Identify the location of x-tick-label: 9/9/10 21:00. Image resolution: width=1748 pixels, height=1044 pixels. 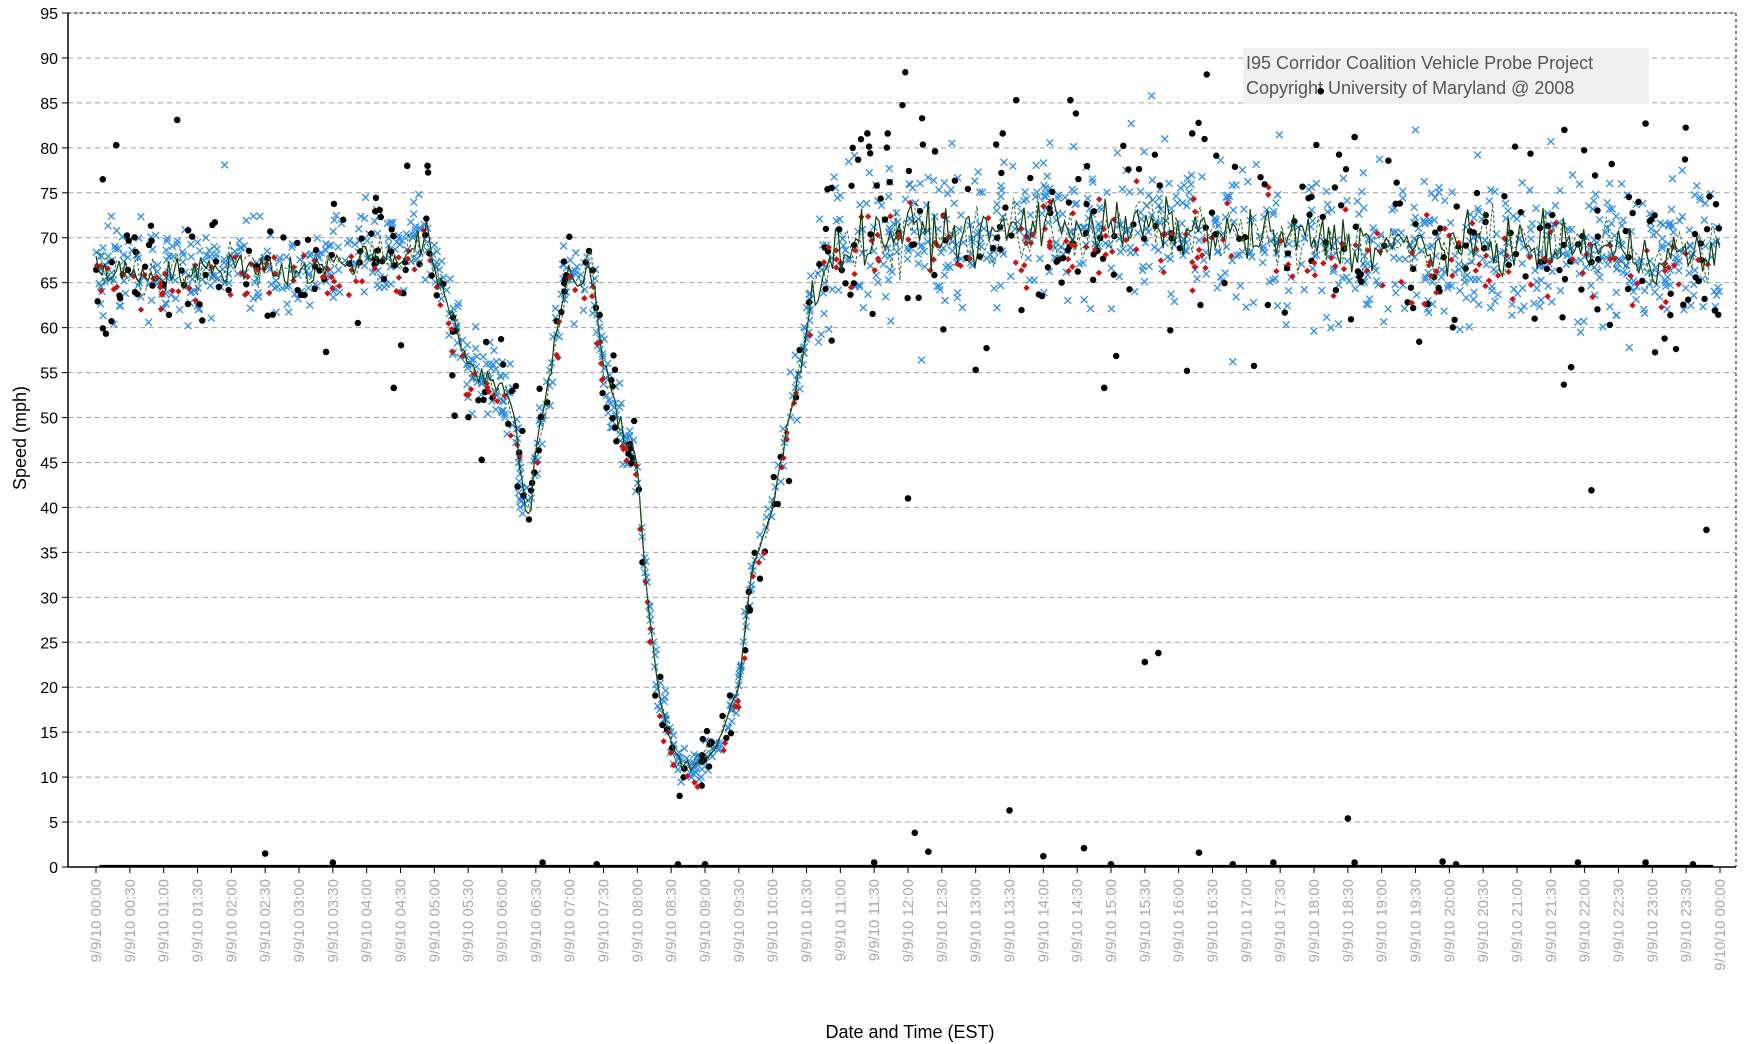
(1517, 920).